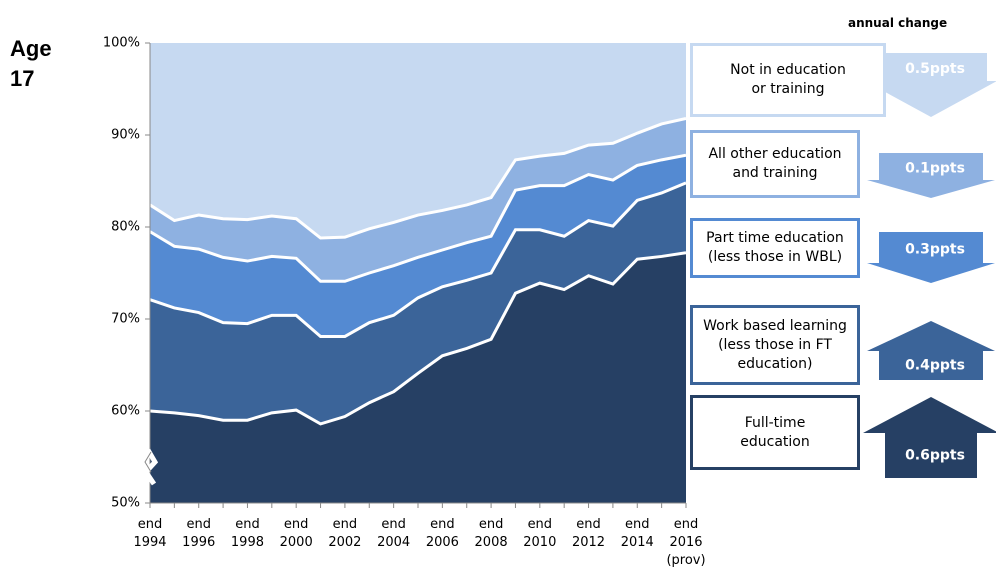 The image size is (996, 577). I want to click on legend-entry: All other education and training, so click(775, 164).